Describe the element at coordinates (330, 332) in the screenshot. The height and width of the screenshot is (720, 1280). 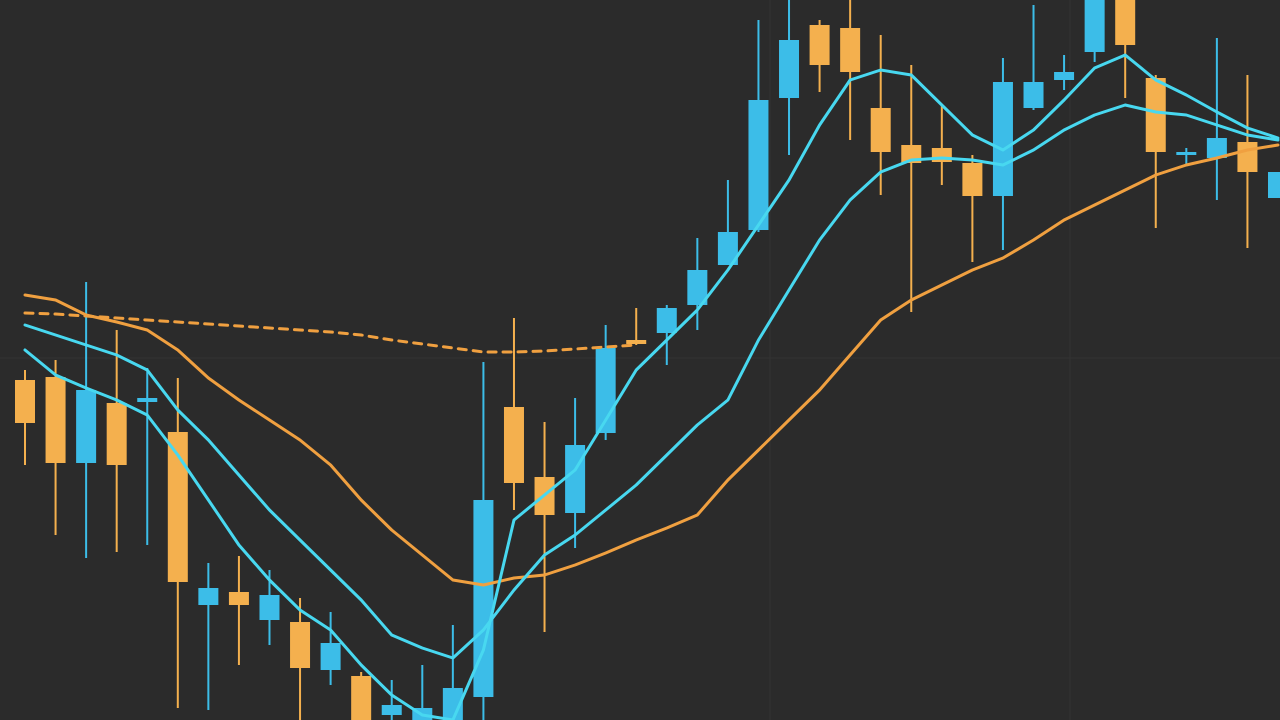
I see `moving-average-line` at that location.